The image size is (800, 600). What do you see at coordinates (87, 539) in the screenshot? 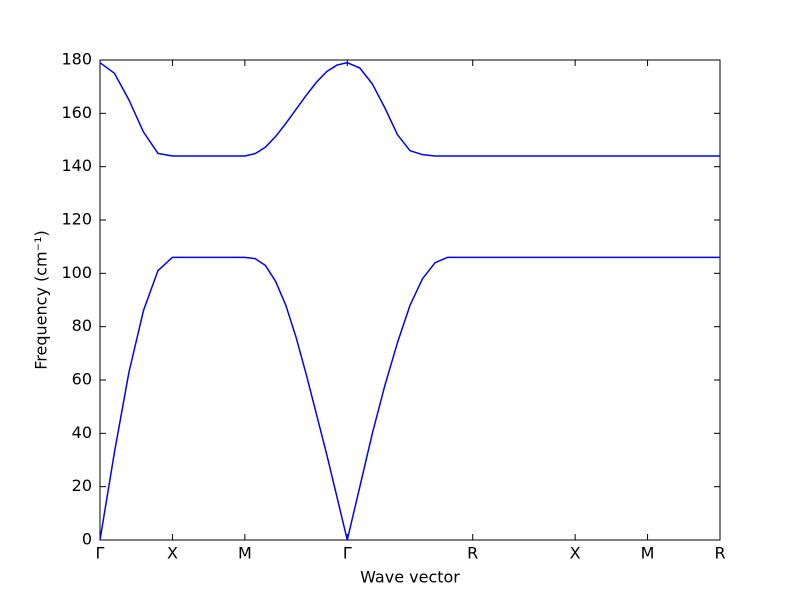
I see `y-tick-label: 0` at bounding box center [87, 539].